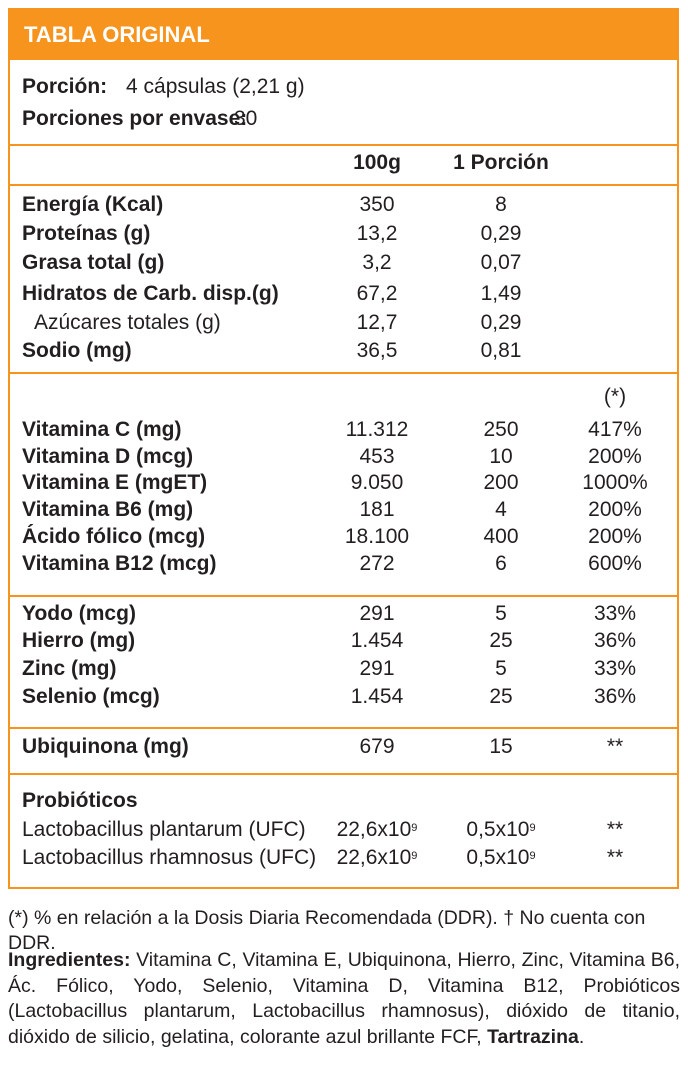  Describe the element at coordinates (91, 696) in the screenshot. I see `mineral-name: Selenio (mcg)` at that location.